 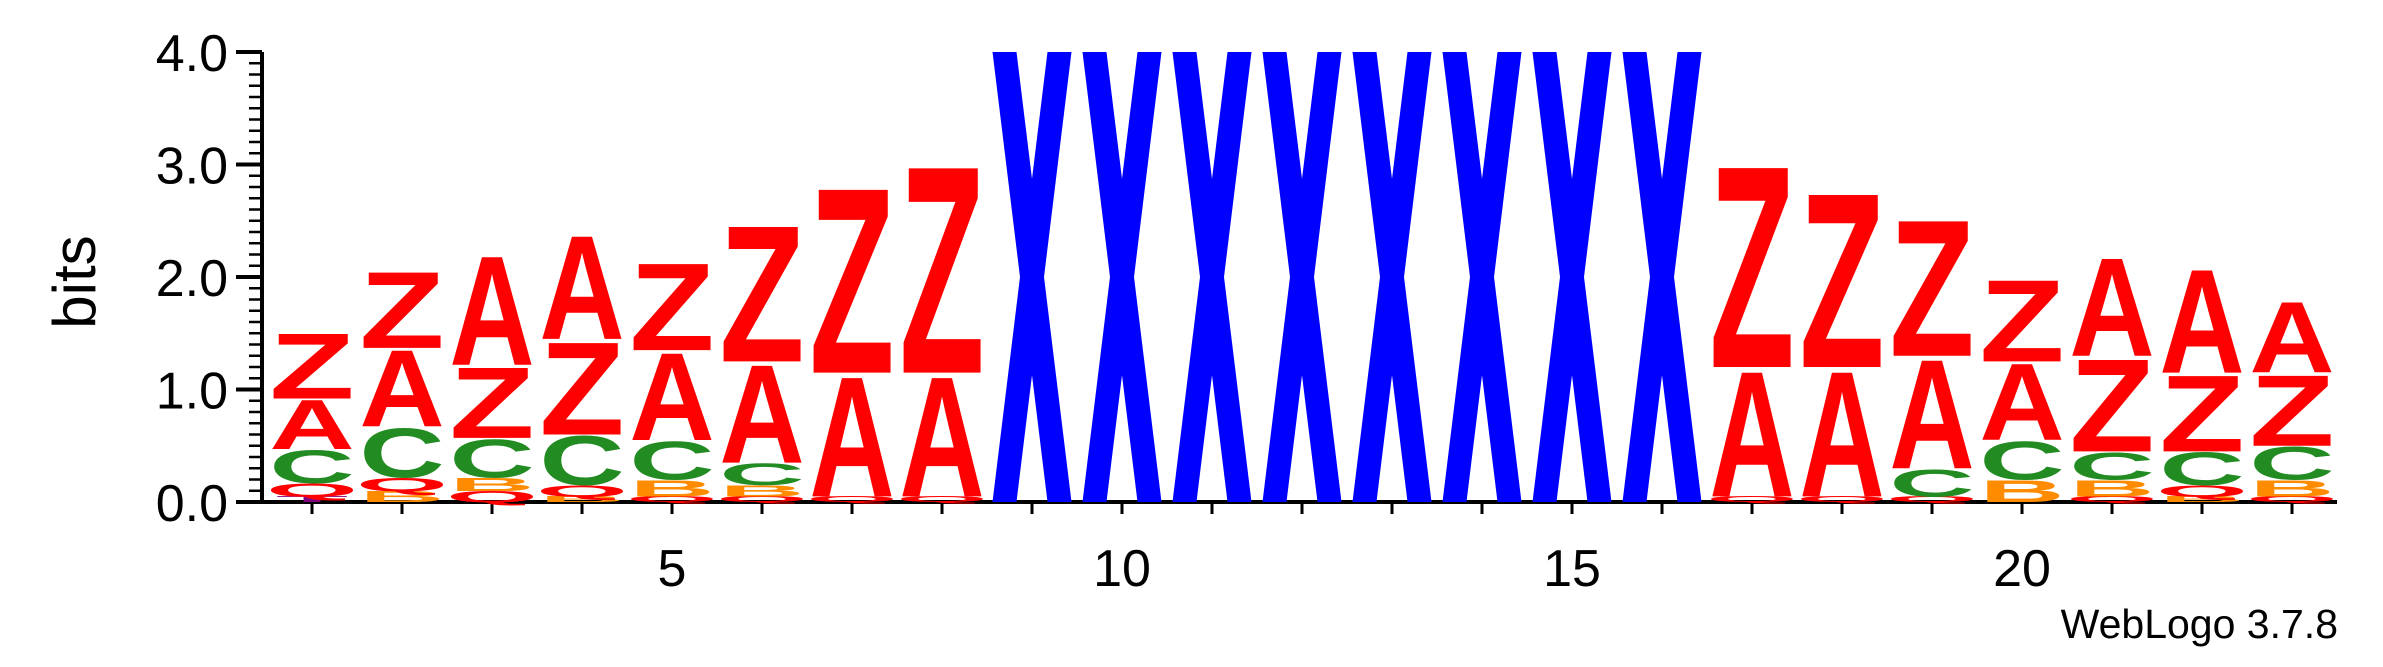 What do you see at coordinates (1122, 569) in the screenshot?
I see `x-tick-label: 10` at bounding box center [1122, 569].